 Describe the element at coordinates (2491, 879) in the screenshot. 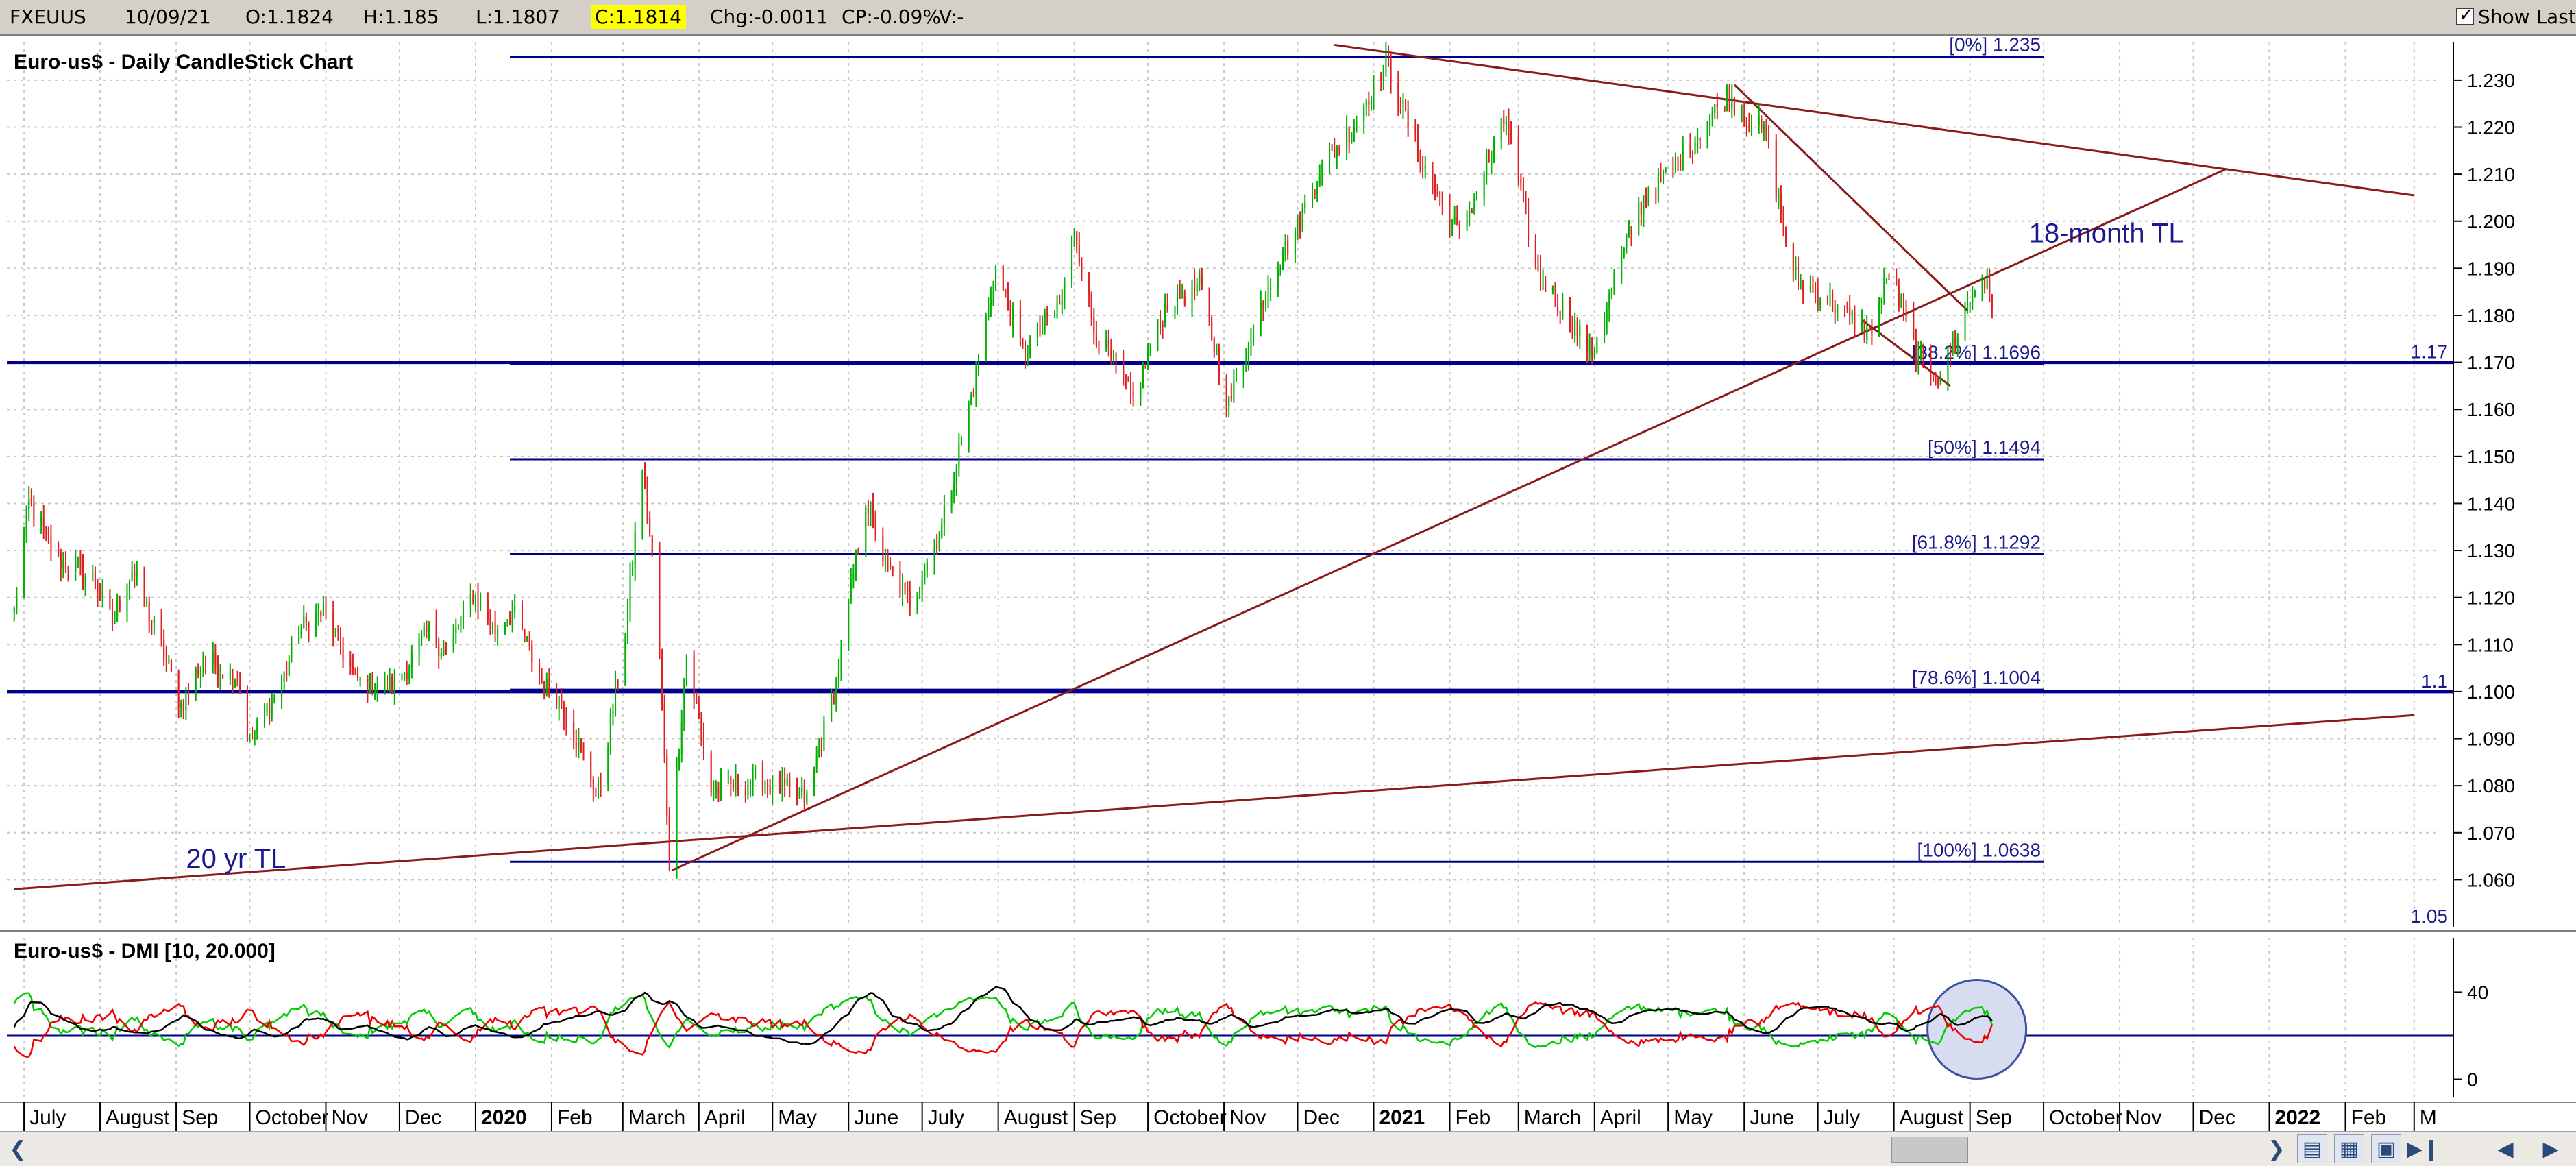

I see `y-tick-label: 1.060` at that location.